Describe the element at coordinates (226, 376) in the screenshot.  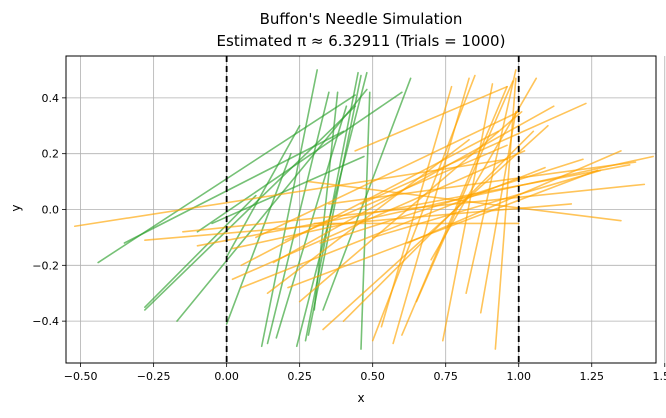
I see `x-tick-label: 0.00` at that location.